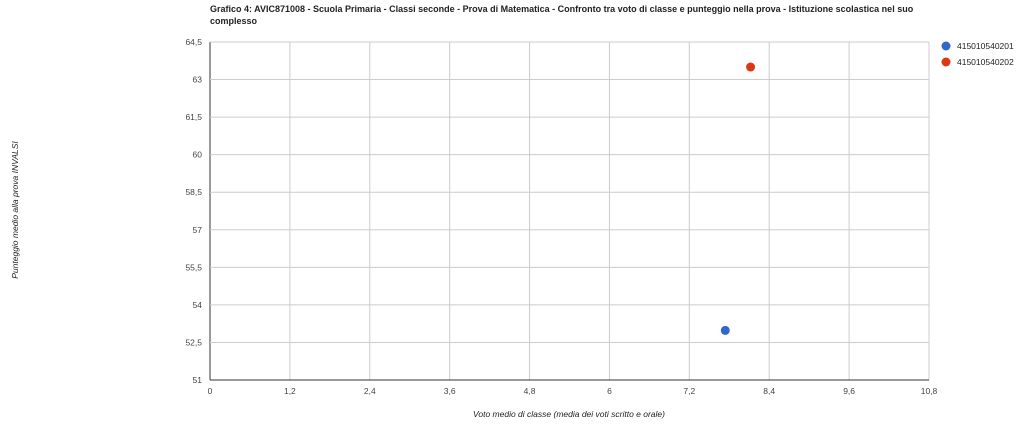 Image resolution: width=1021 pixels, height=425 pixels. Describe the element at coordinates (450, 391) in the screenshot. I see `x-tick-label: 3,6` at that location.